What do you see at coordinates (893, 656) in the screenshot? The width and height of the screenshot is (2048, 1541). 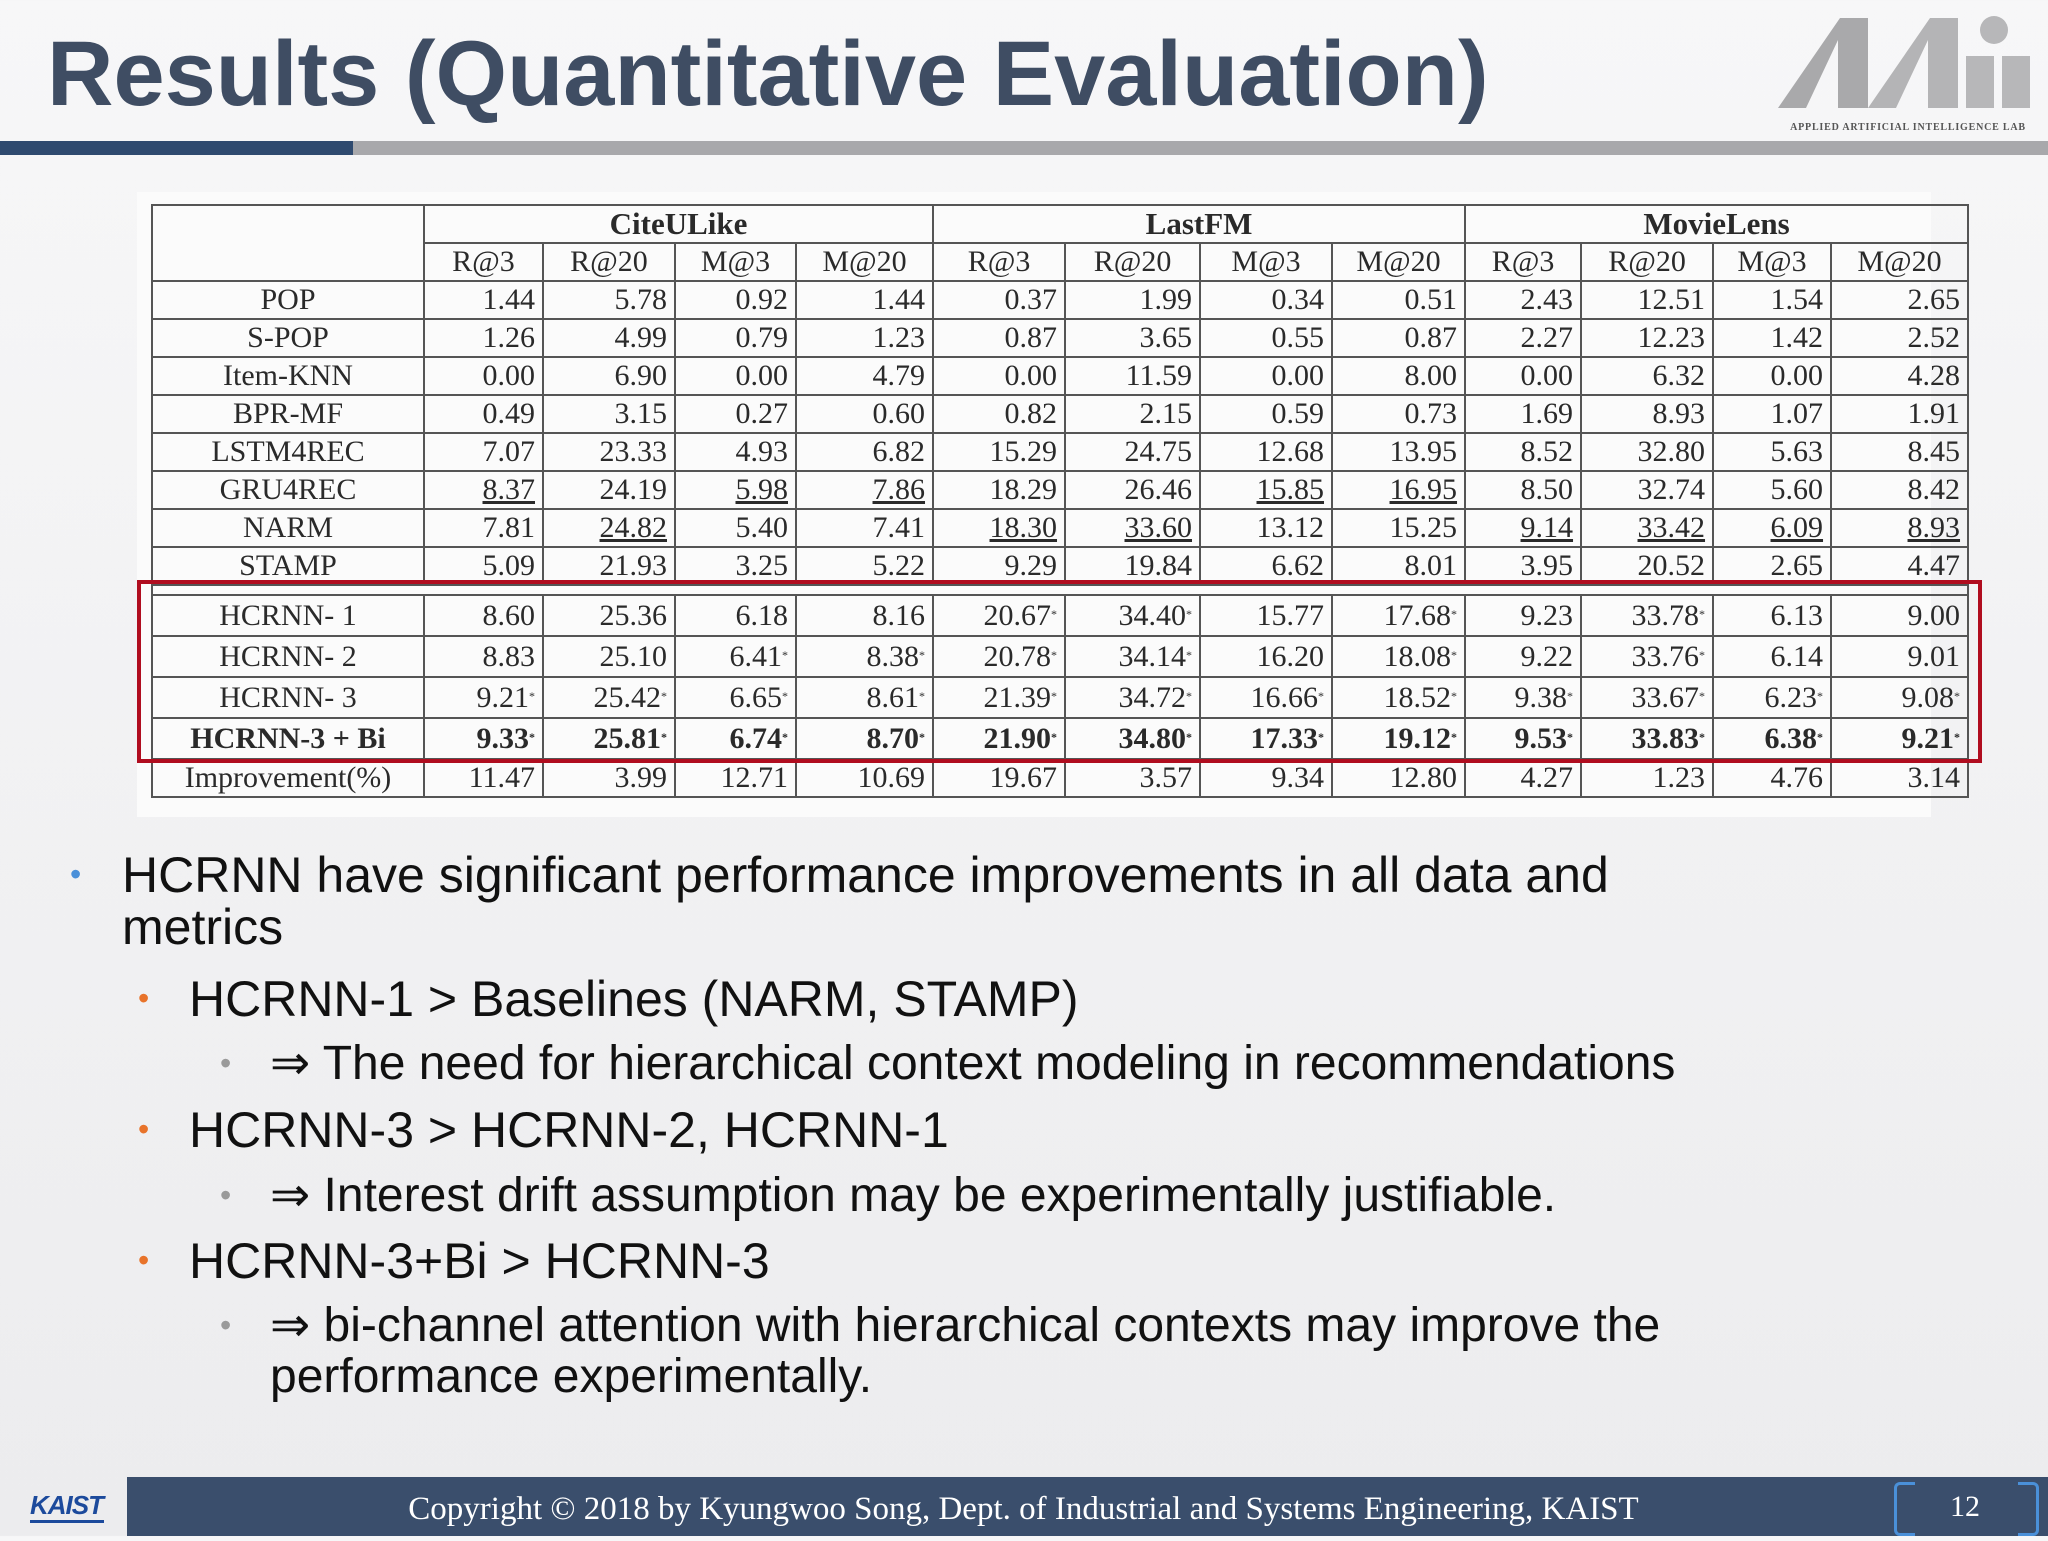 I see `cell-value: 8.38` at bounding box center [893, 656].